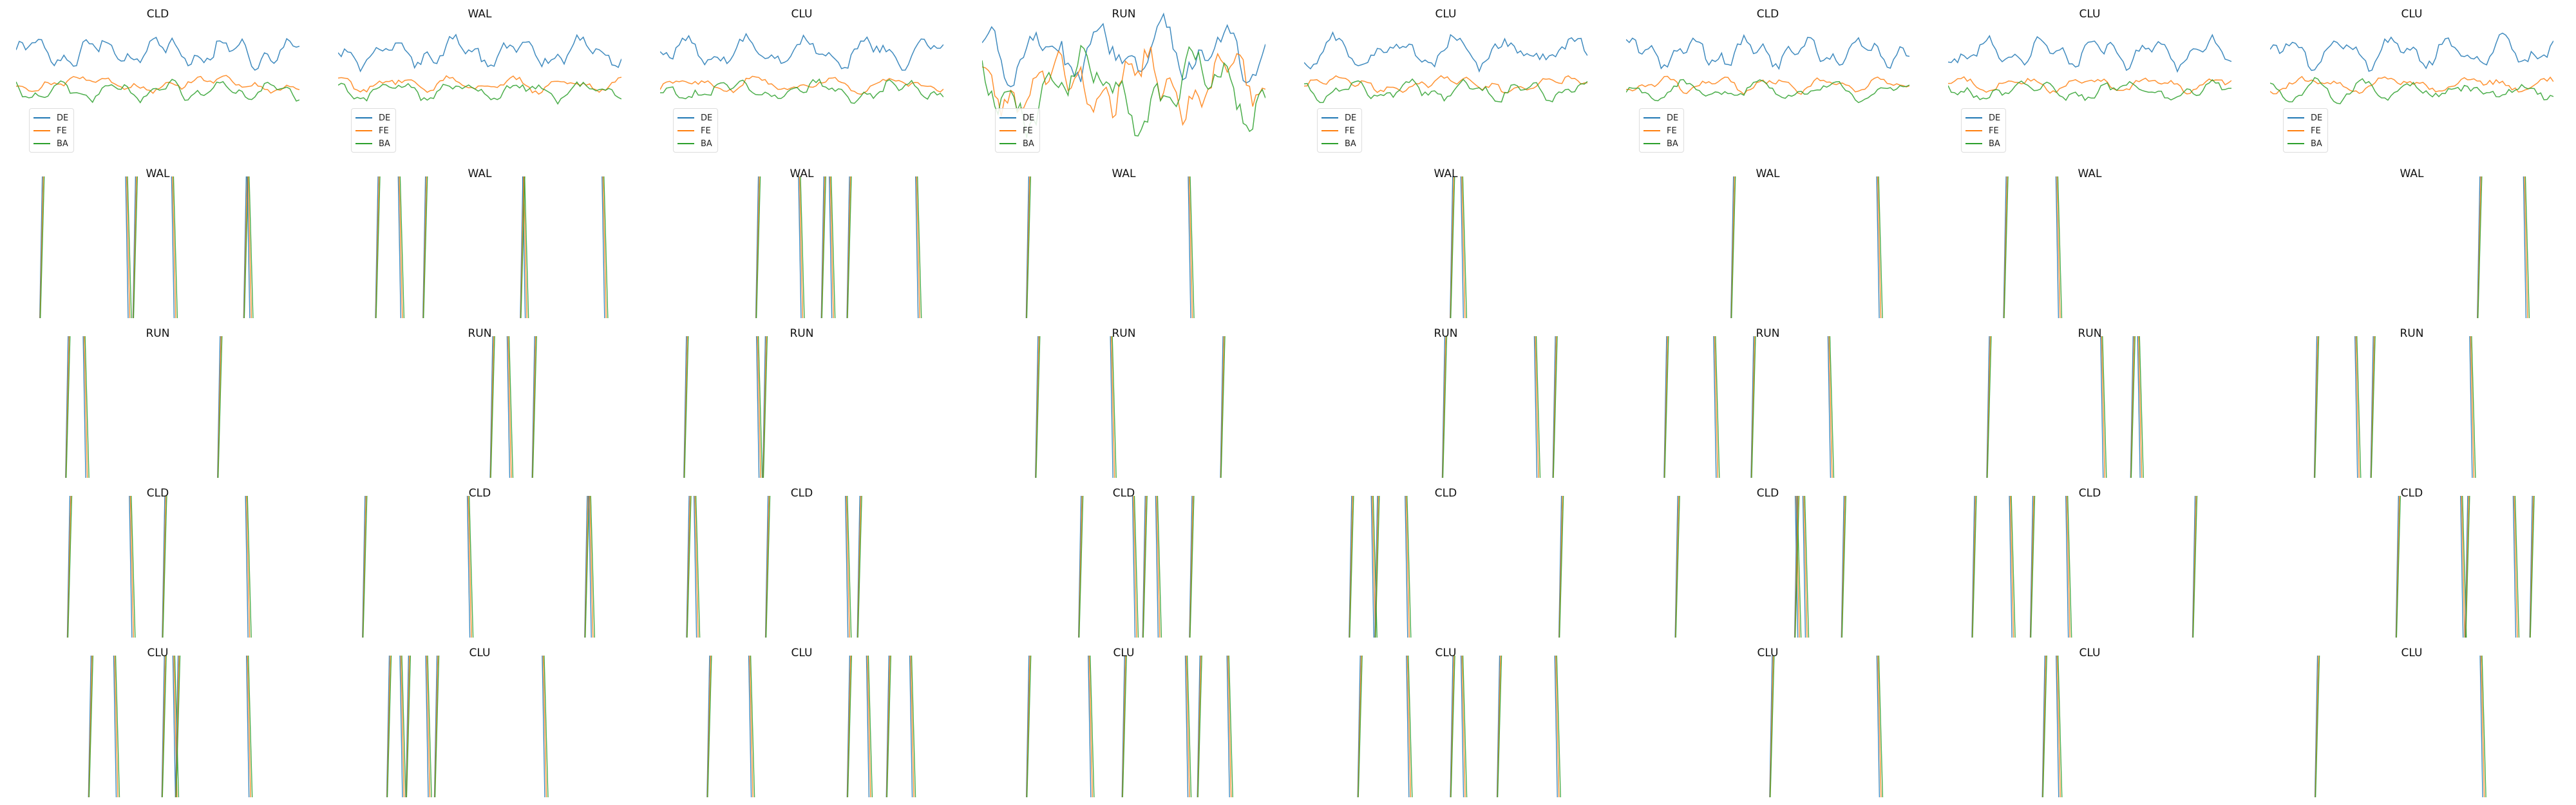 This screenshot has height=805, width=2576. I want to click on subplot-panel: CLU DE FE BA, so click(2109, 80).